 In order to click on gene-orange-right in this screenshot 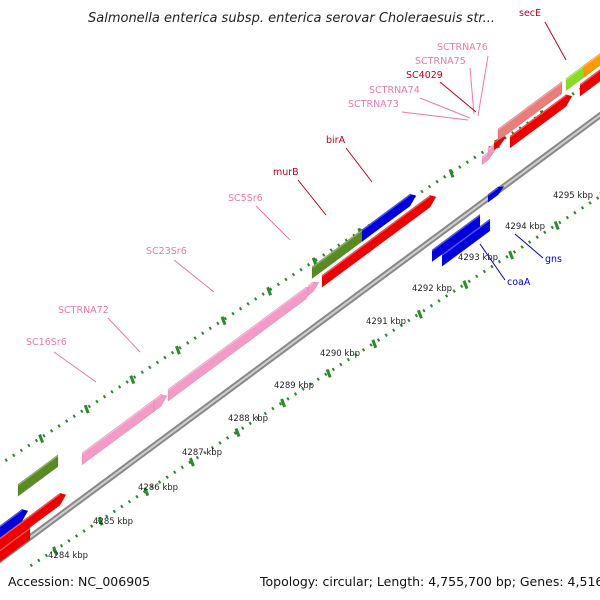, I will do `click(591, 64)`.